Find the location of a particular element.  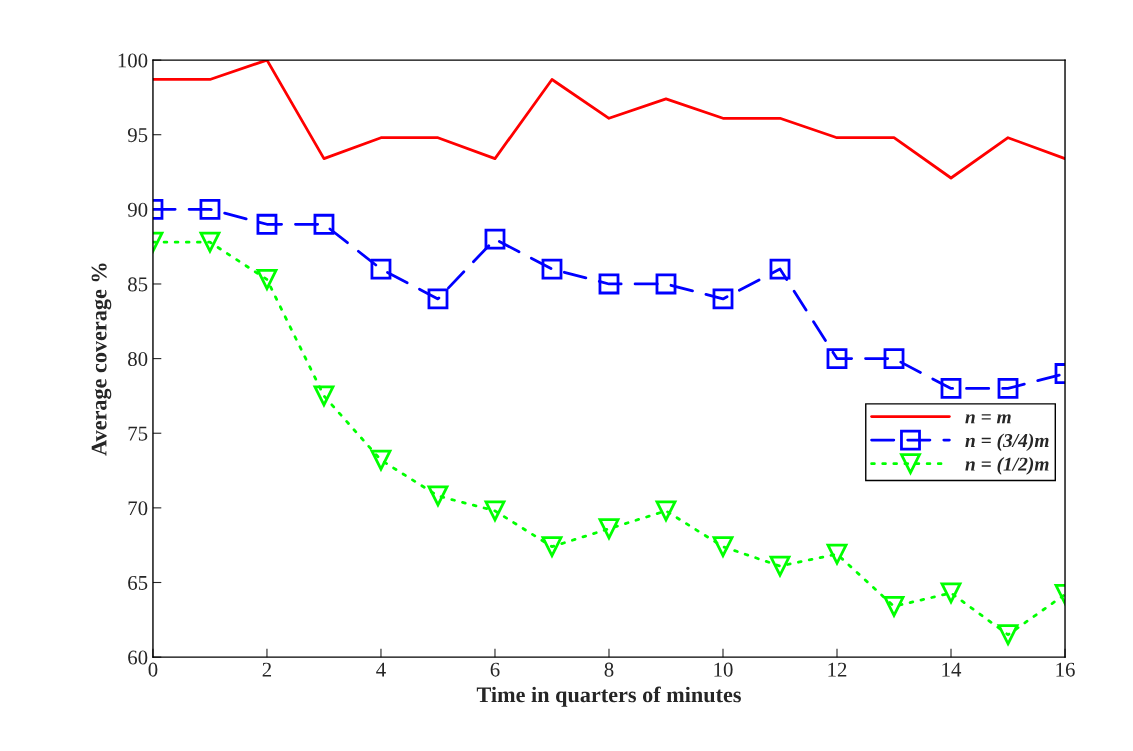

x-tick-label: 16 is located at coordinates (1065, 669).